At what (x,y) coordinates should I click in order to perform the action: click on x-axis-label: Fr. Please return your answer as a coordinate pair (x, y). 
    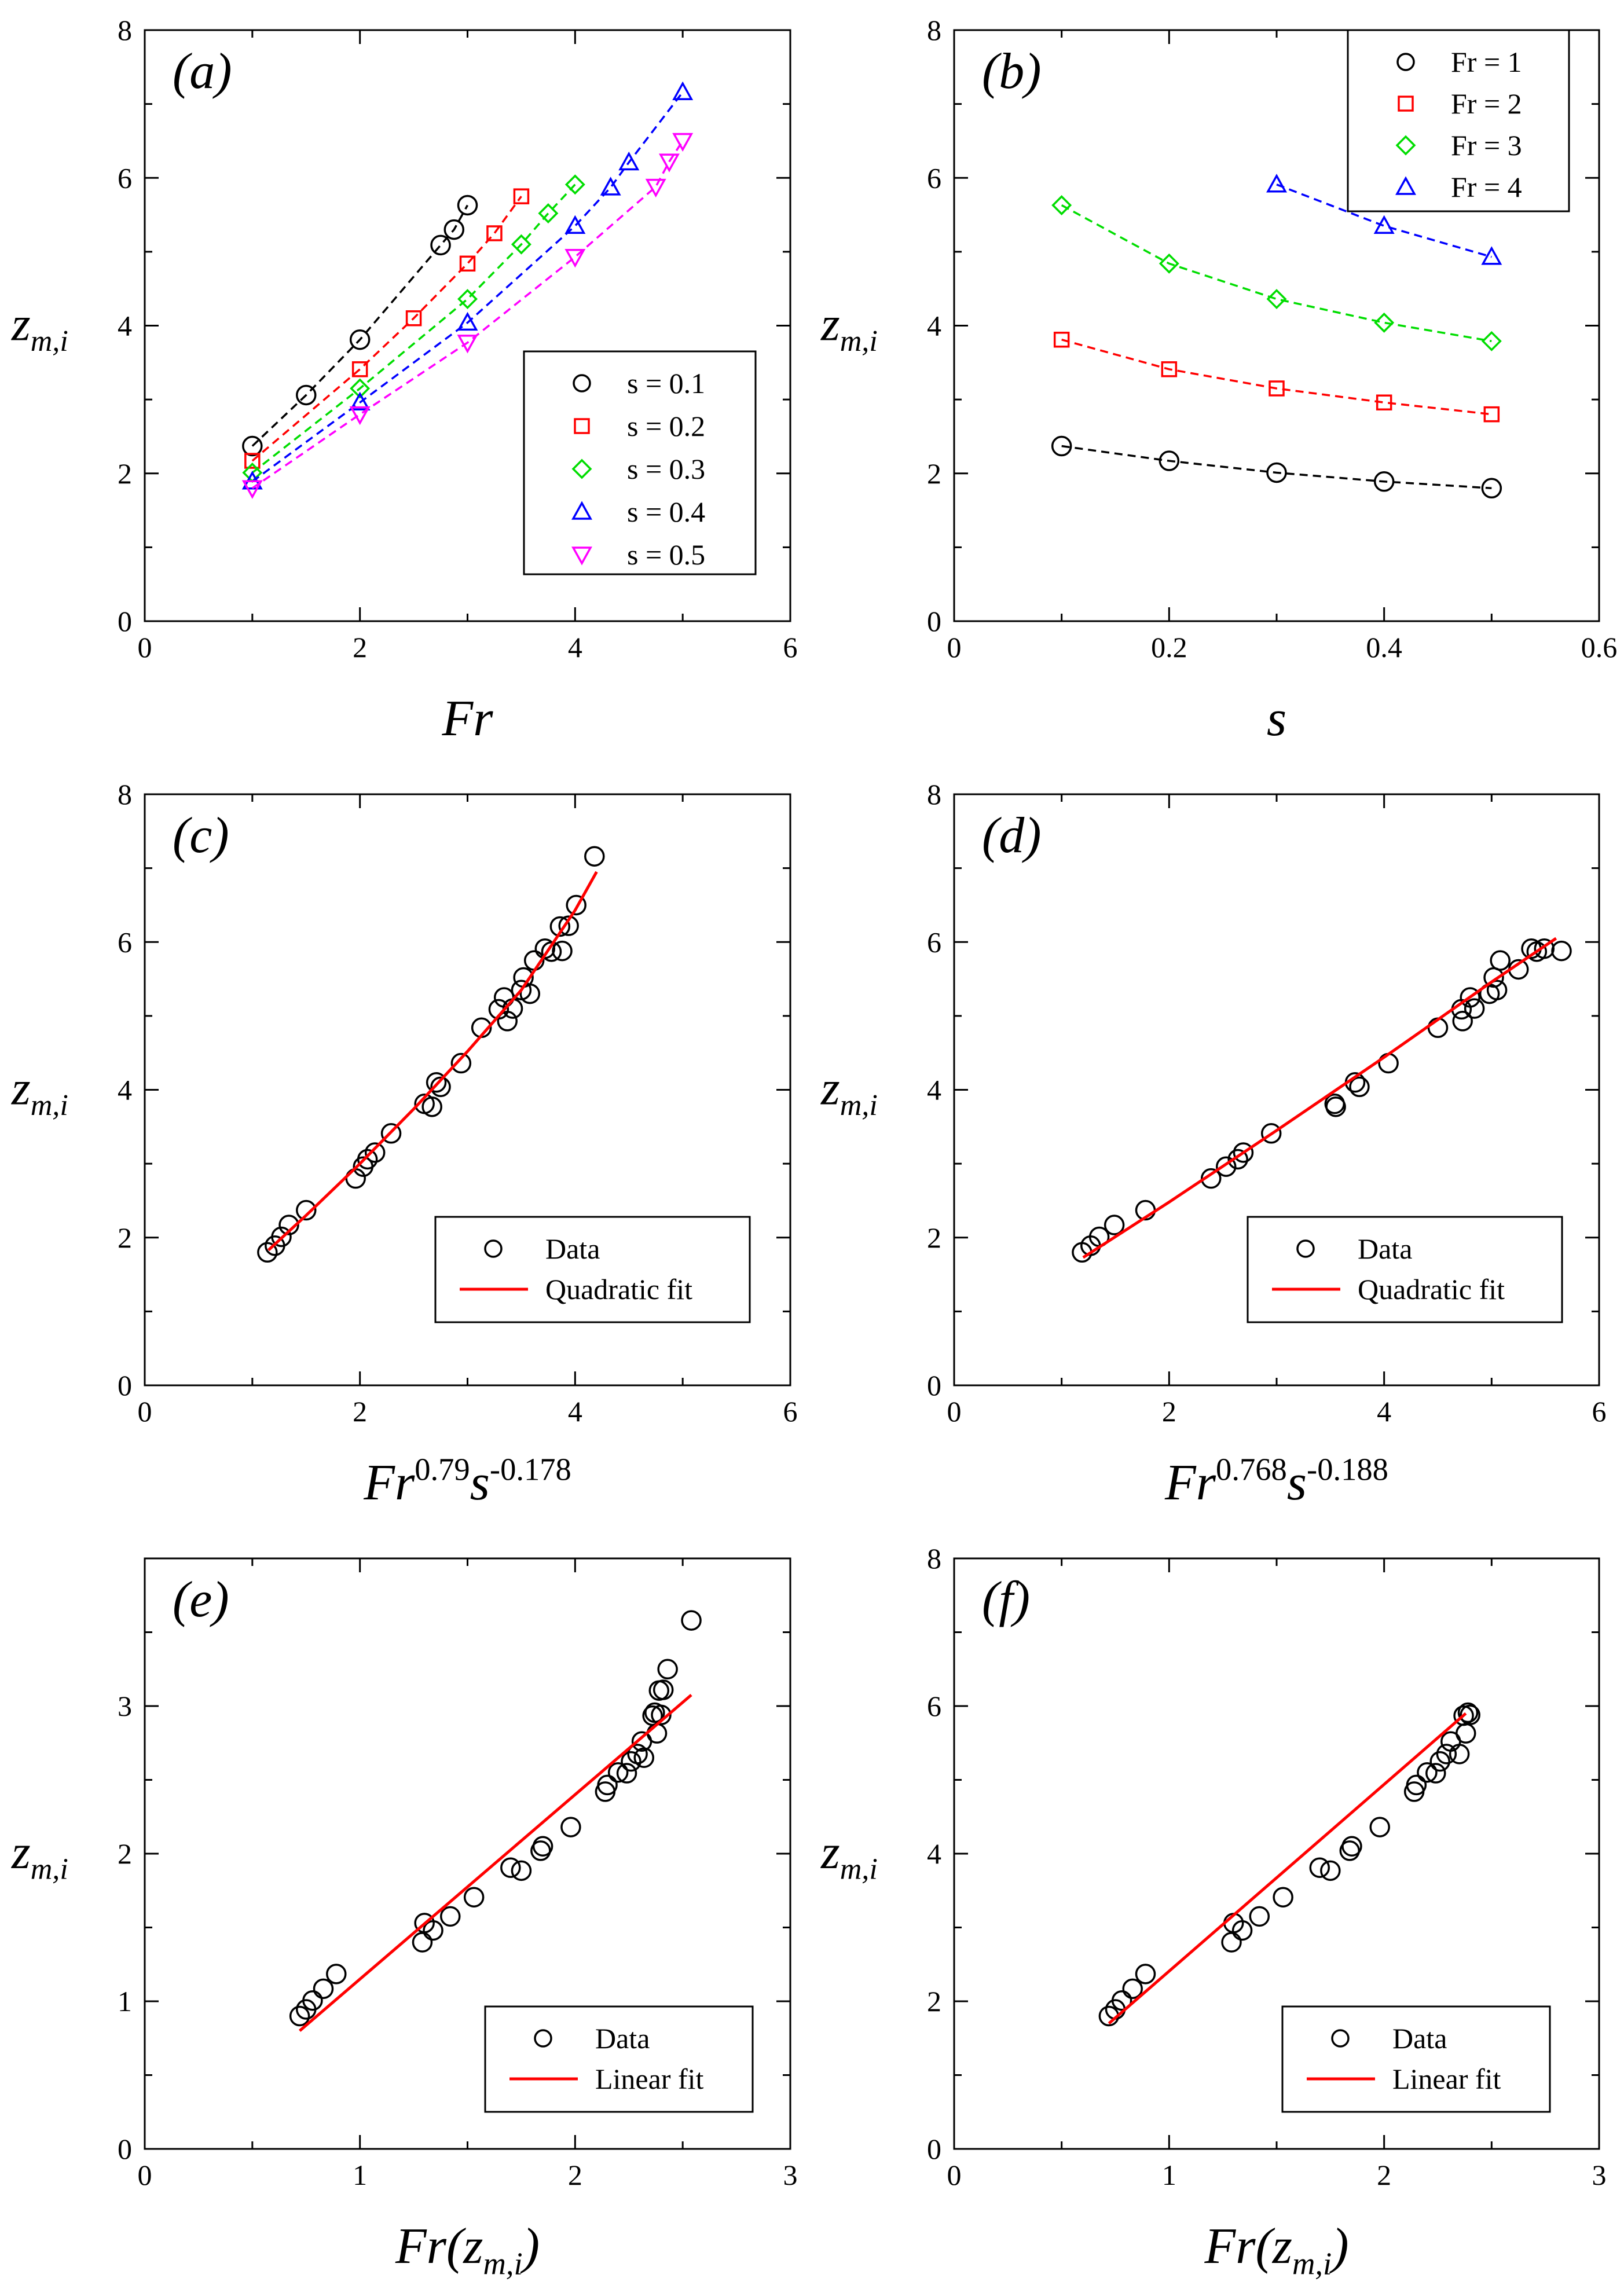
    Looking at the image, I should click on (468, 719).